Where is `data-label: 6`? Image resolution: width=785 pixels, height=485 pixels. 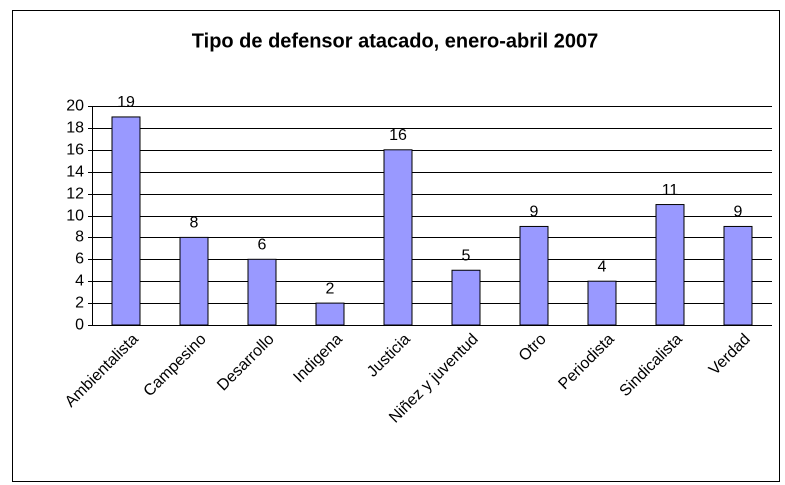
data-label: 6 is located at coordinates (262, 245).